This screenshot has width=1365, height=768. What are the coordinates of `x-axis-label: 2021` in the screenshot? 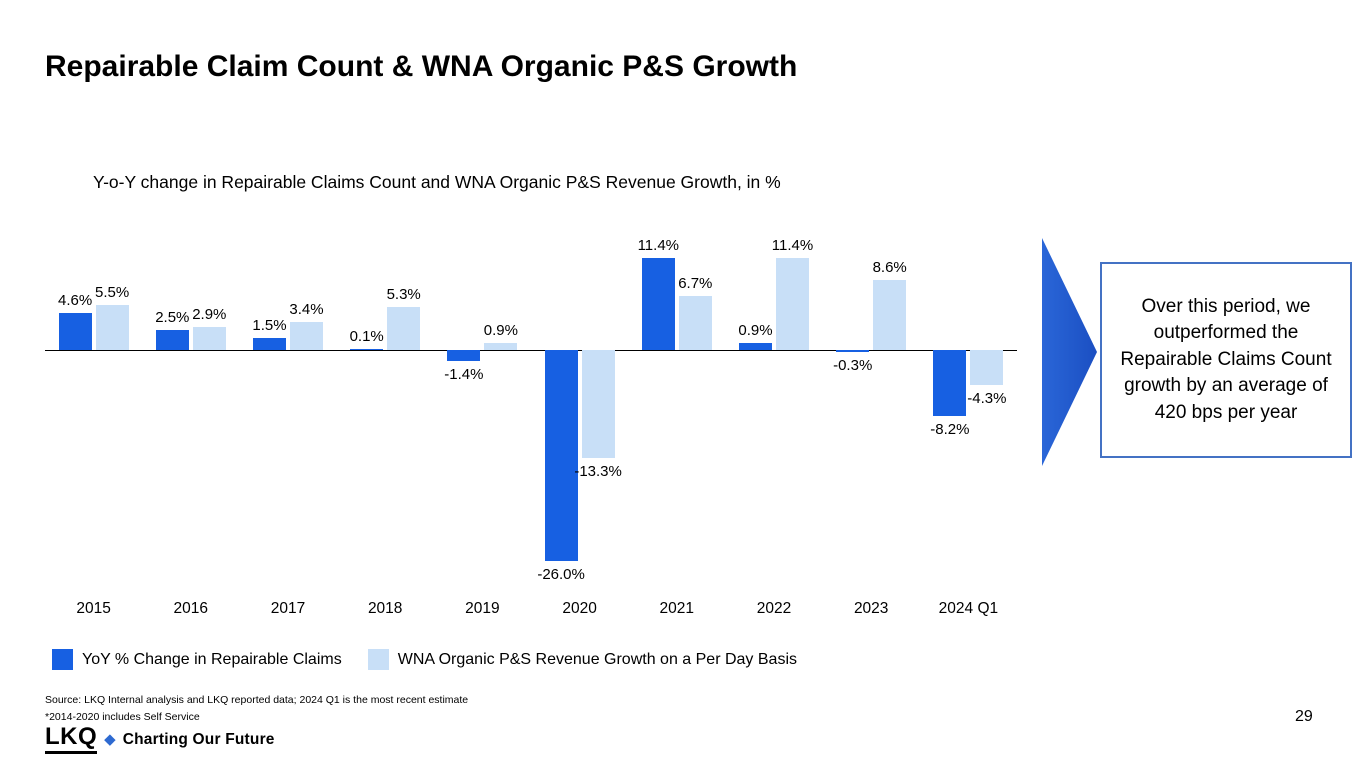 It's located at (677, 608).